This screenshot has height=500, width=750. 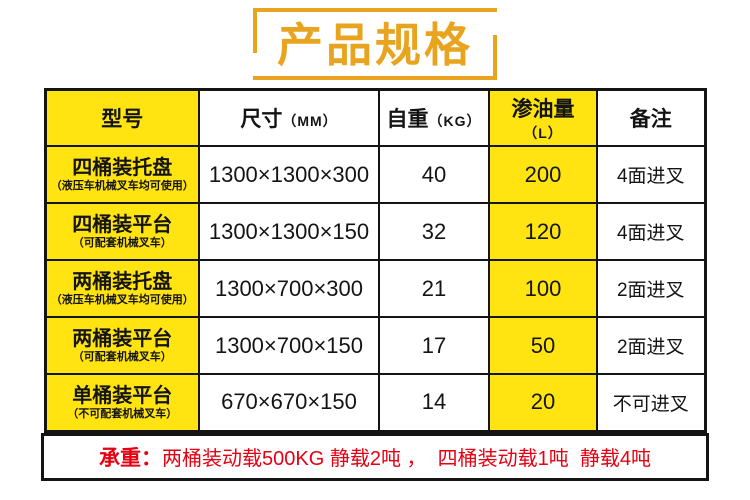 What do you see at coordinates (289, 231) in the screenshot?
I see `size-cell: 1300×1300×150` at bounding box center [289, 231].